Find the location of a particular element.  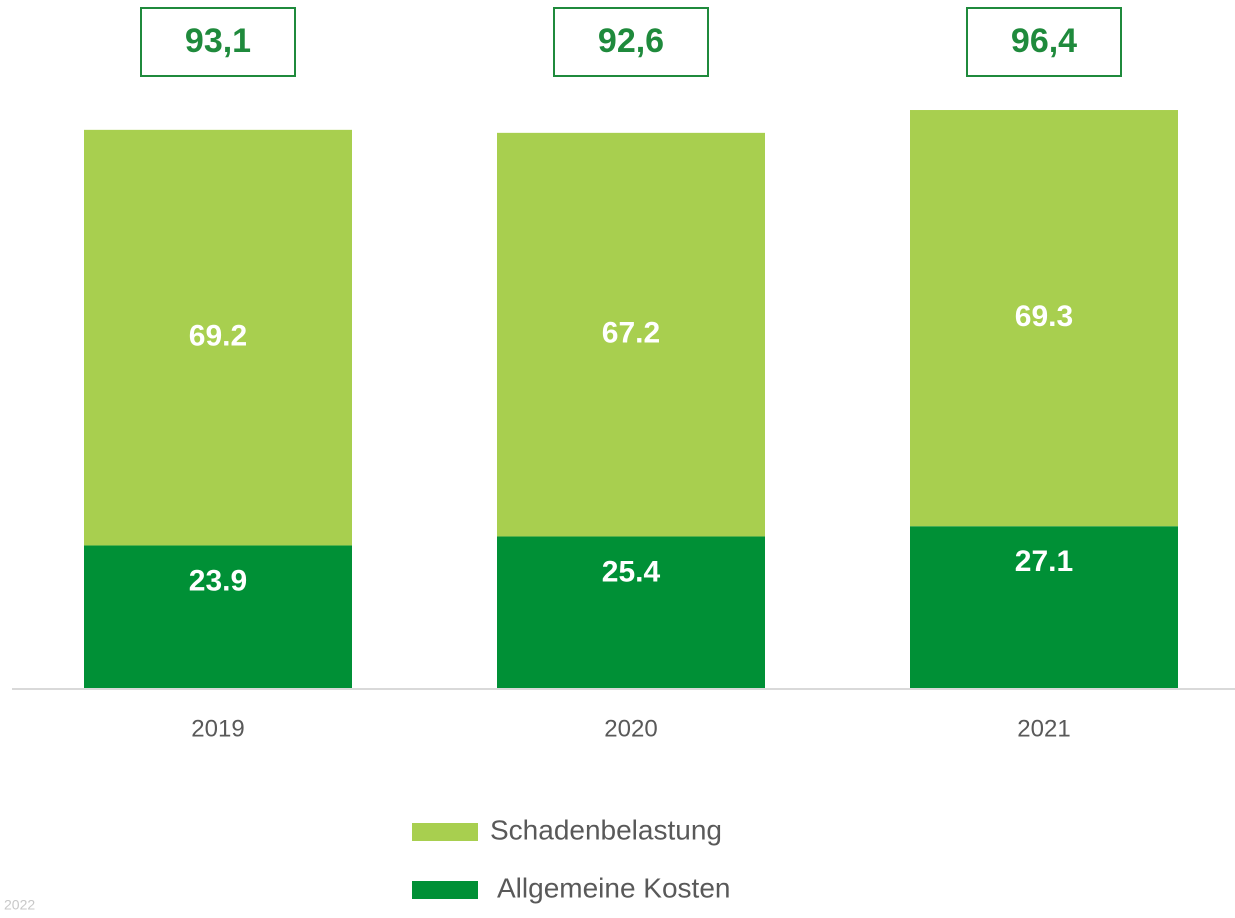

value-label: 69.3 is located at coordinates (1044, 316).